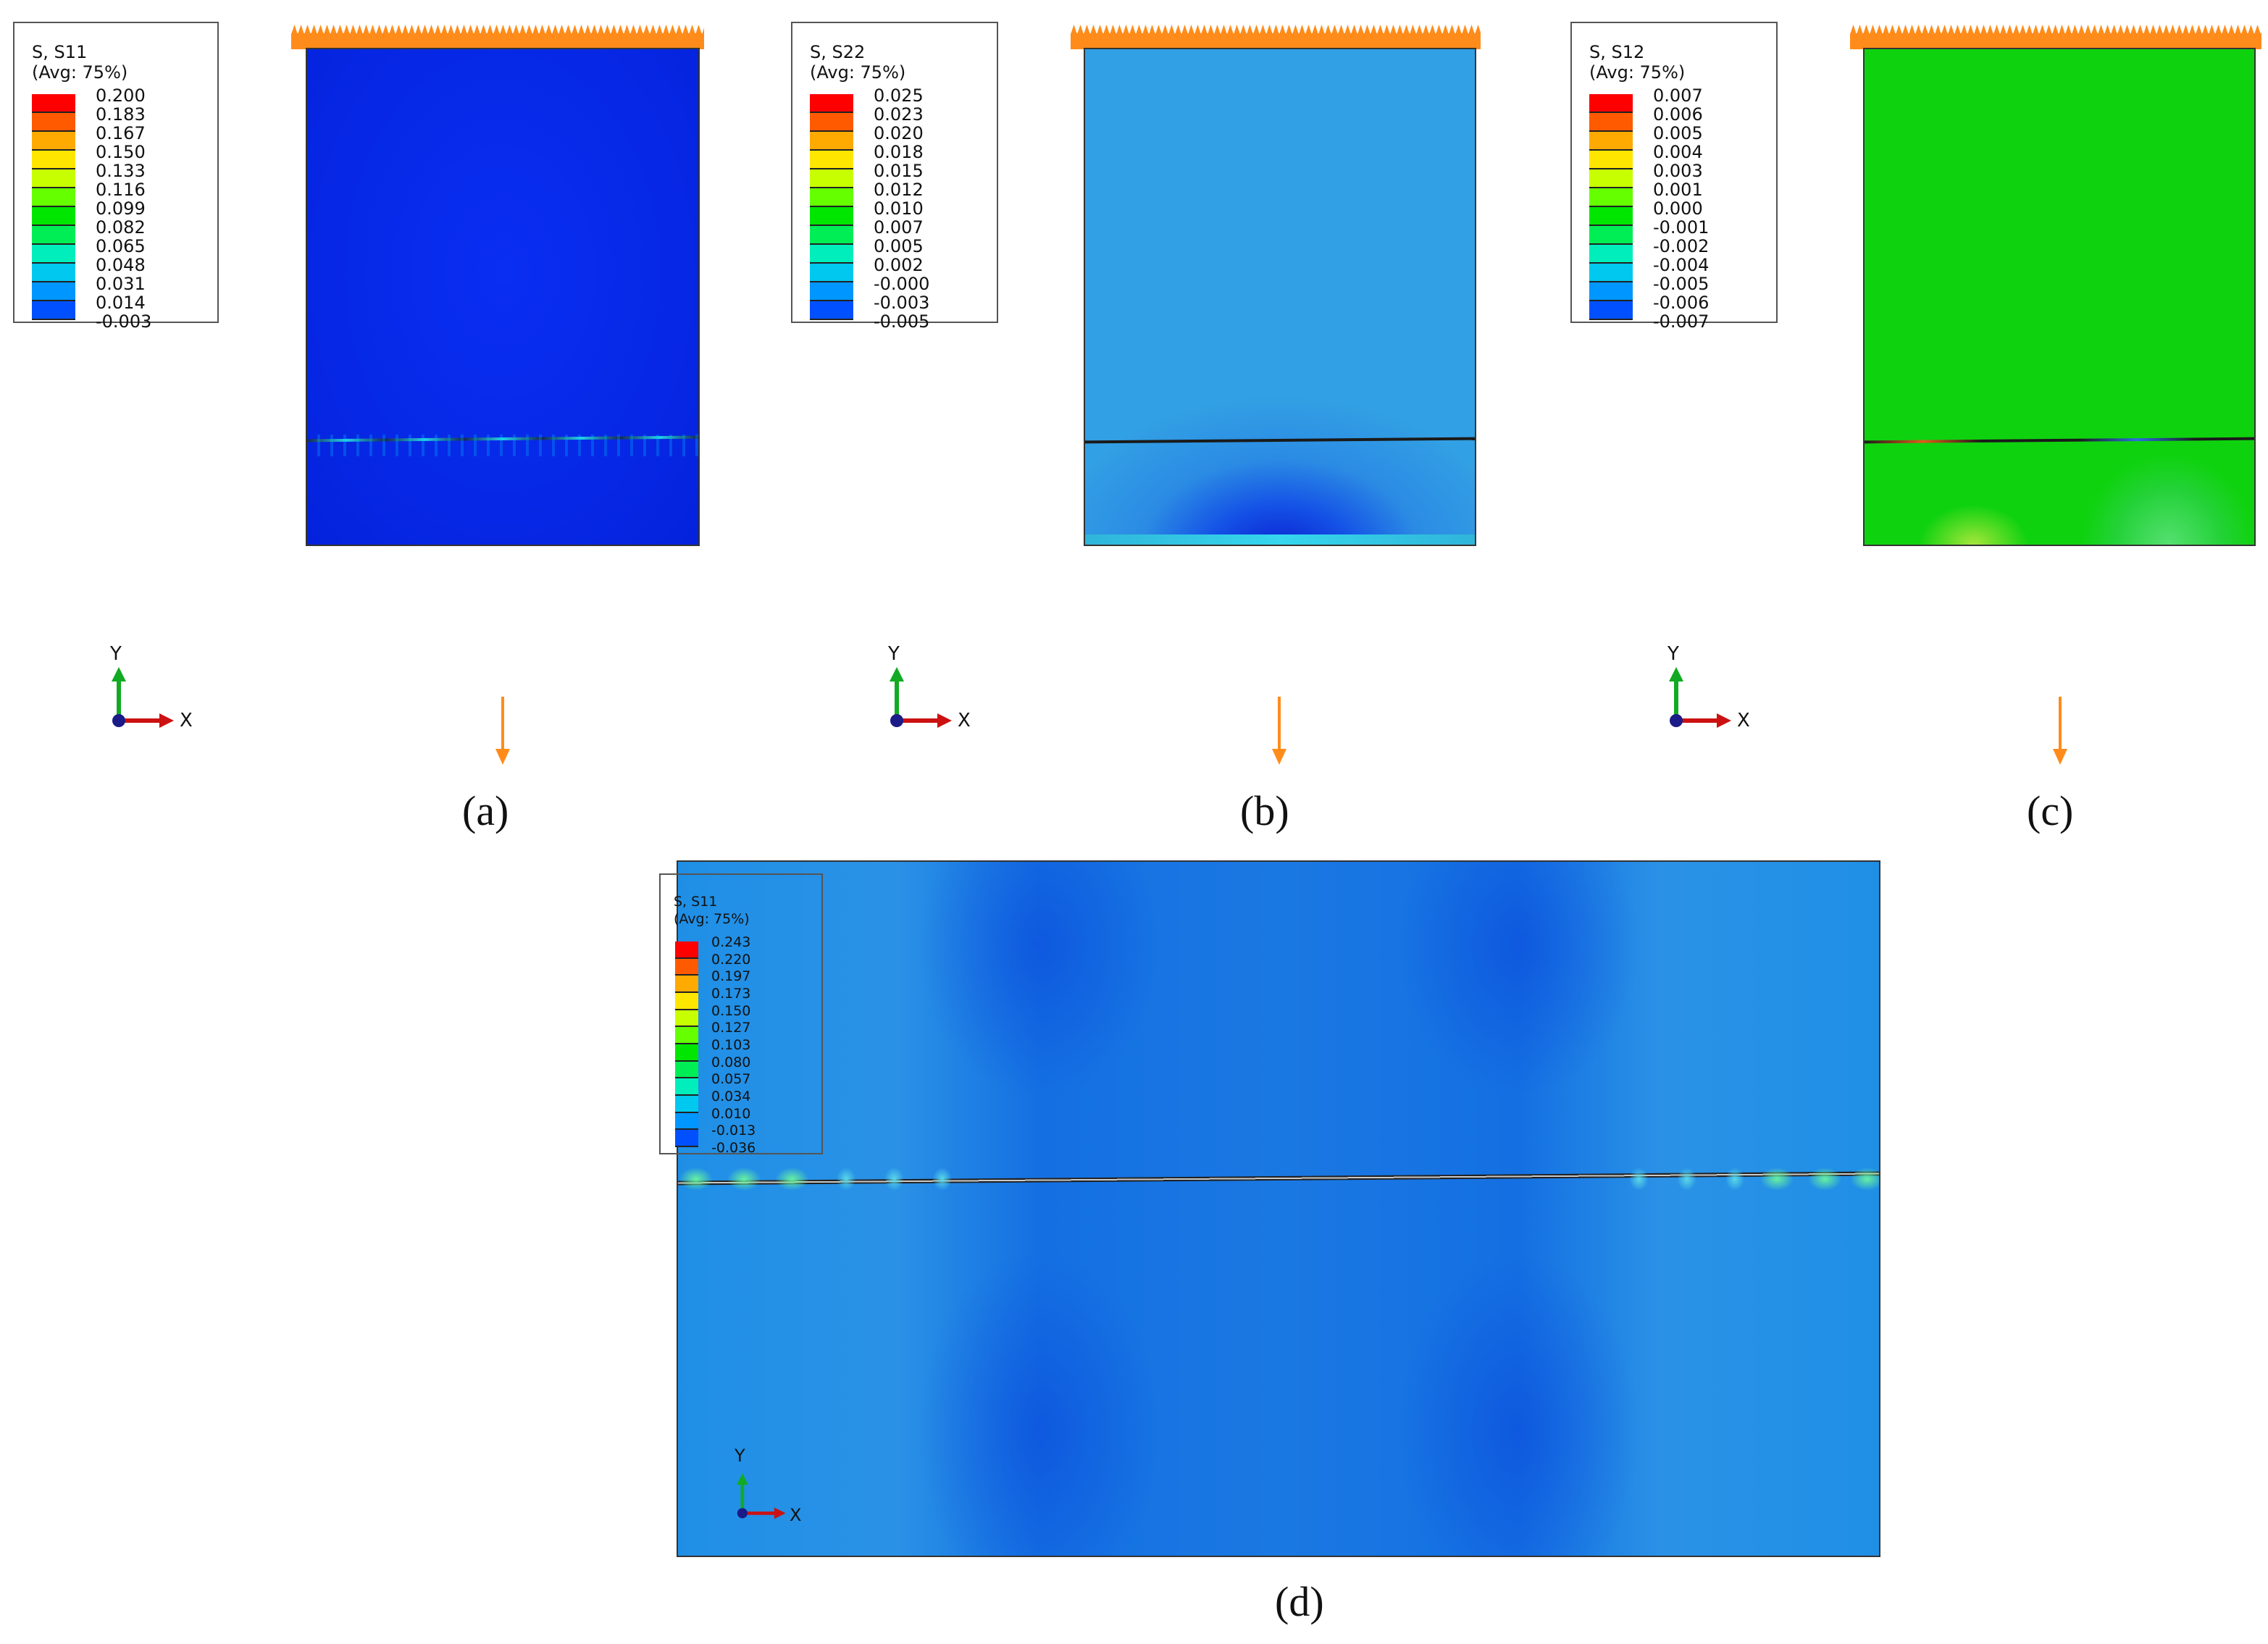 This screenshot has height=1644, width=2268. Describe the element at coordinates (1678, 190) in the screenshot. I see `legend-value: 0.001` at that location.